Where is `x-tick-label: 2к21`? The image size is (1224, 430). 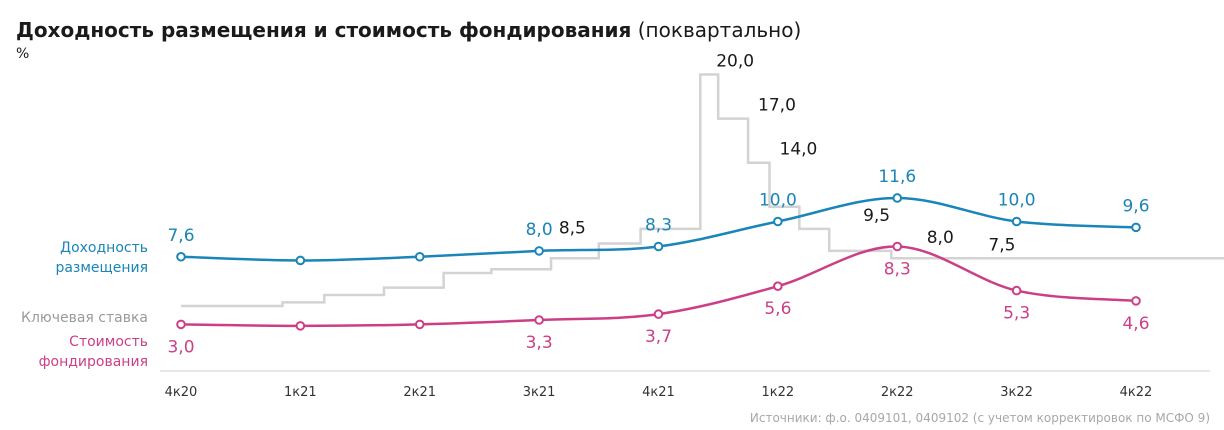
x-tick-label: 2к21 is located at coordinates (419, 392).